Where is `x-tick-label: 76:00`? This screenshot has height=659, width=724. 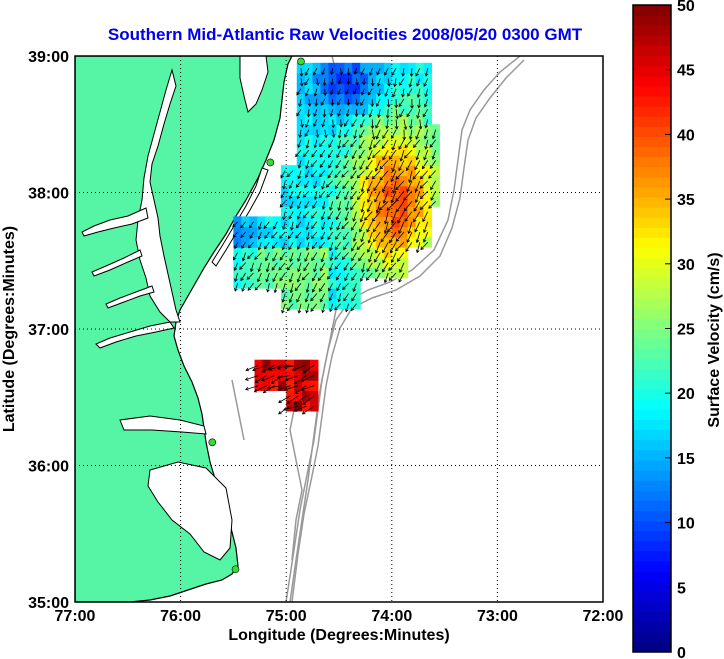
x-tick-label: 76:00 is located at coordinates (180, 616).